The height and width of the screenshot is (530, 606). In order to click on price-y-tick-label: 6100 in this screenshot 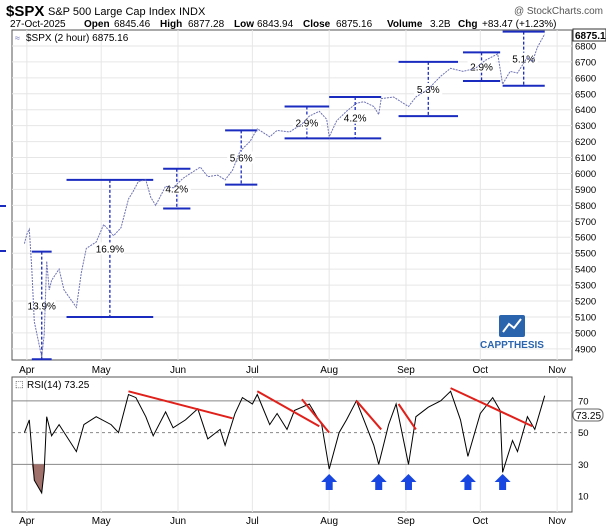, I will do `click(585, 158)`.